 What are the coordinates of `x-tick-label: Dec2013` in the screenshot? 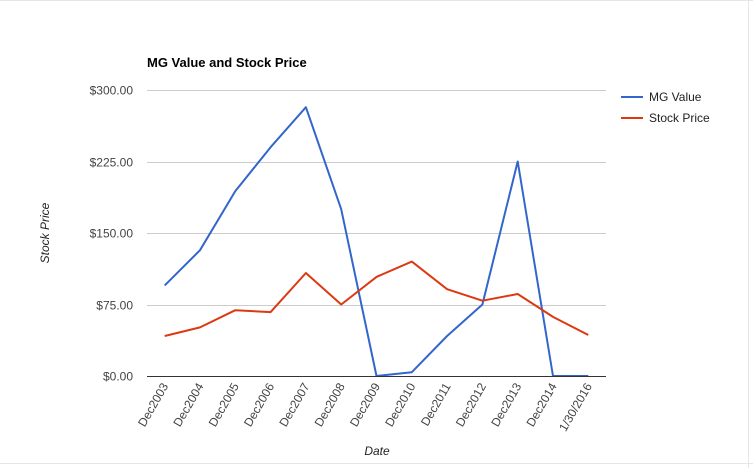 It's located at (506, 404).